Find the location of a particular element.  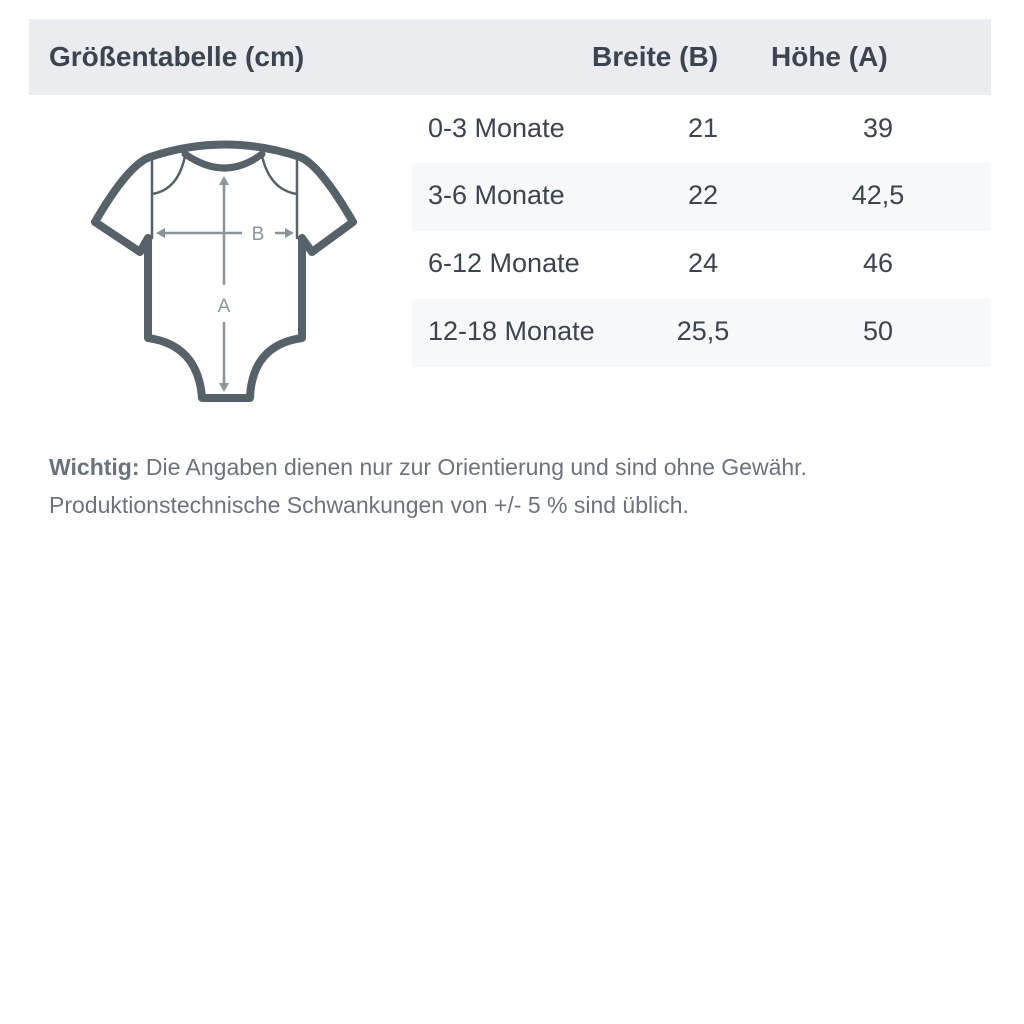

table-row: 3-6 Monate 22 42,5 is located at coordinates (701, 197).